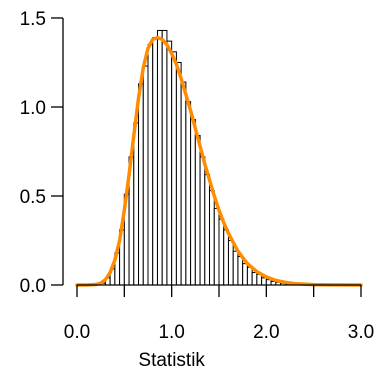 This screenshot has width=382, height=375. I want to click on x-tick-label: 0.0, so click(77, 332).